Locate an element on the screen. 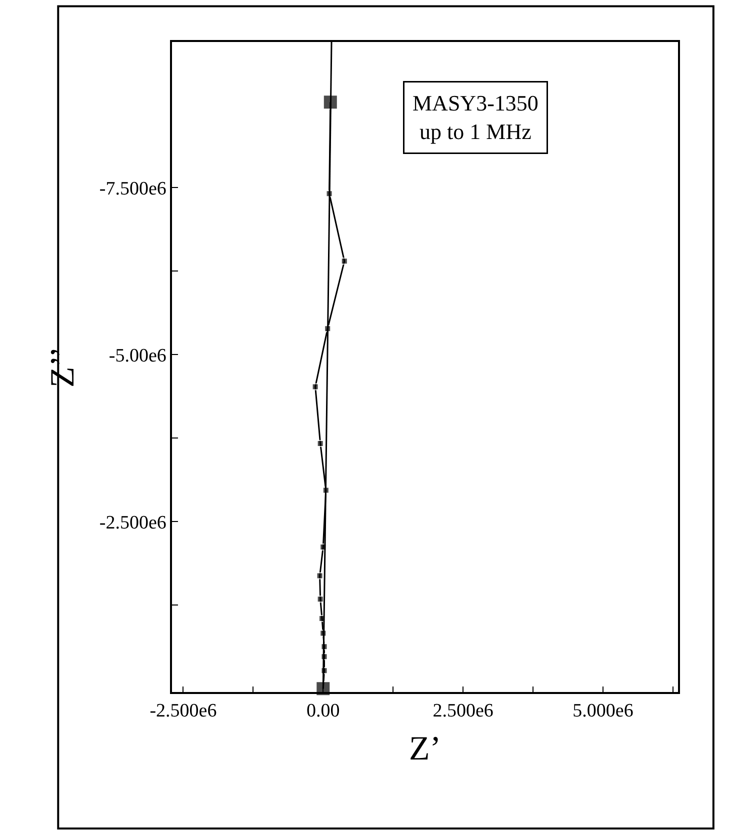  x-axis-title: Z’ is located at coordinates (425, 749).